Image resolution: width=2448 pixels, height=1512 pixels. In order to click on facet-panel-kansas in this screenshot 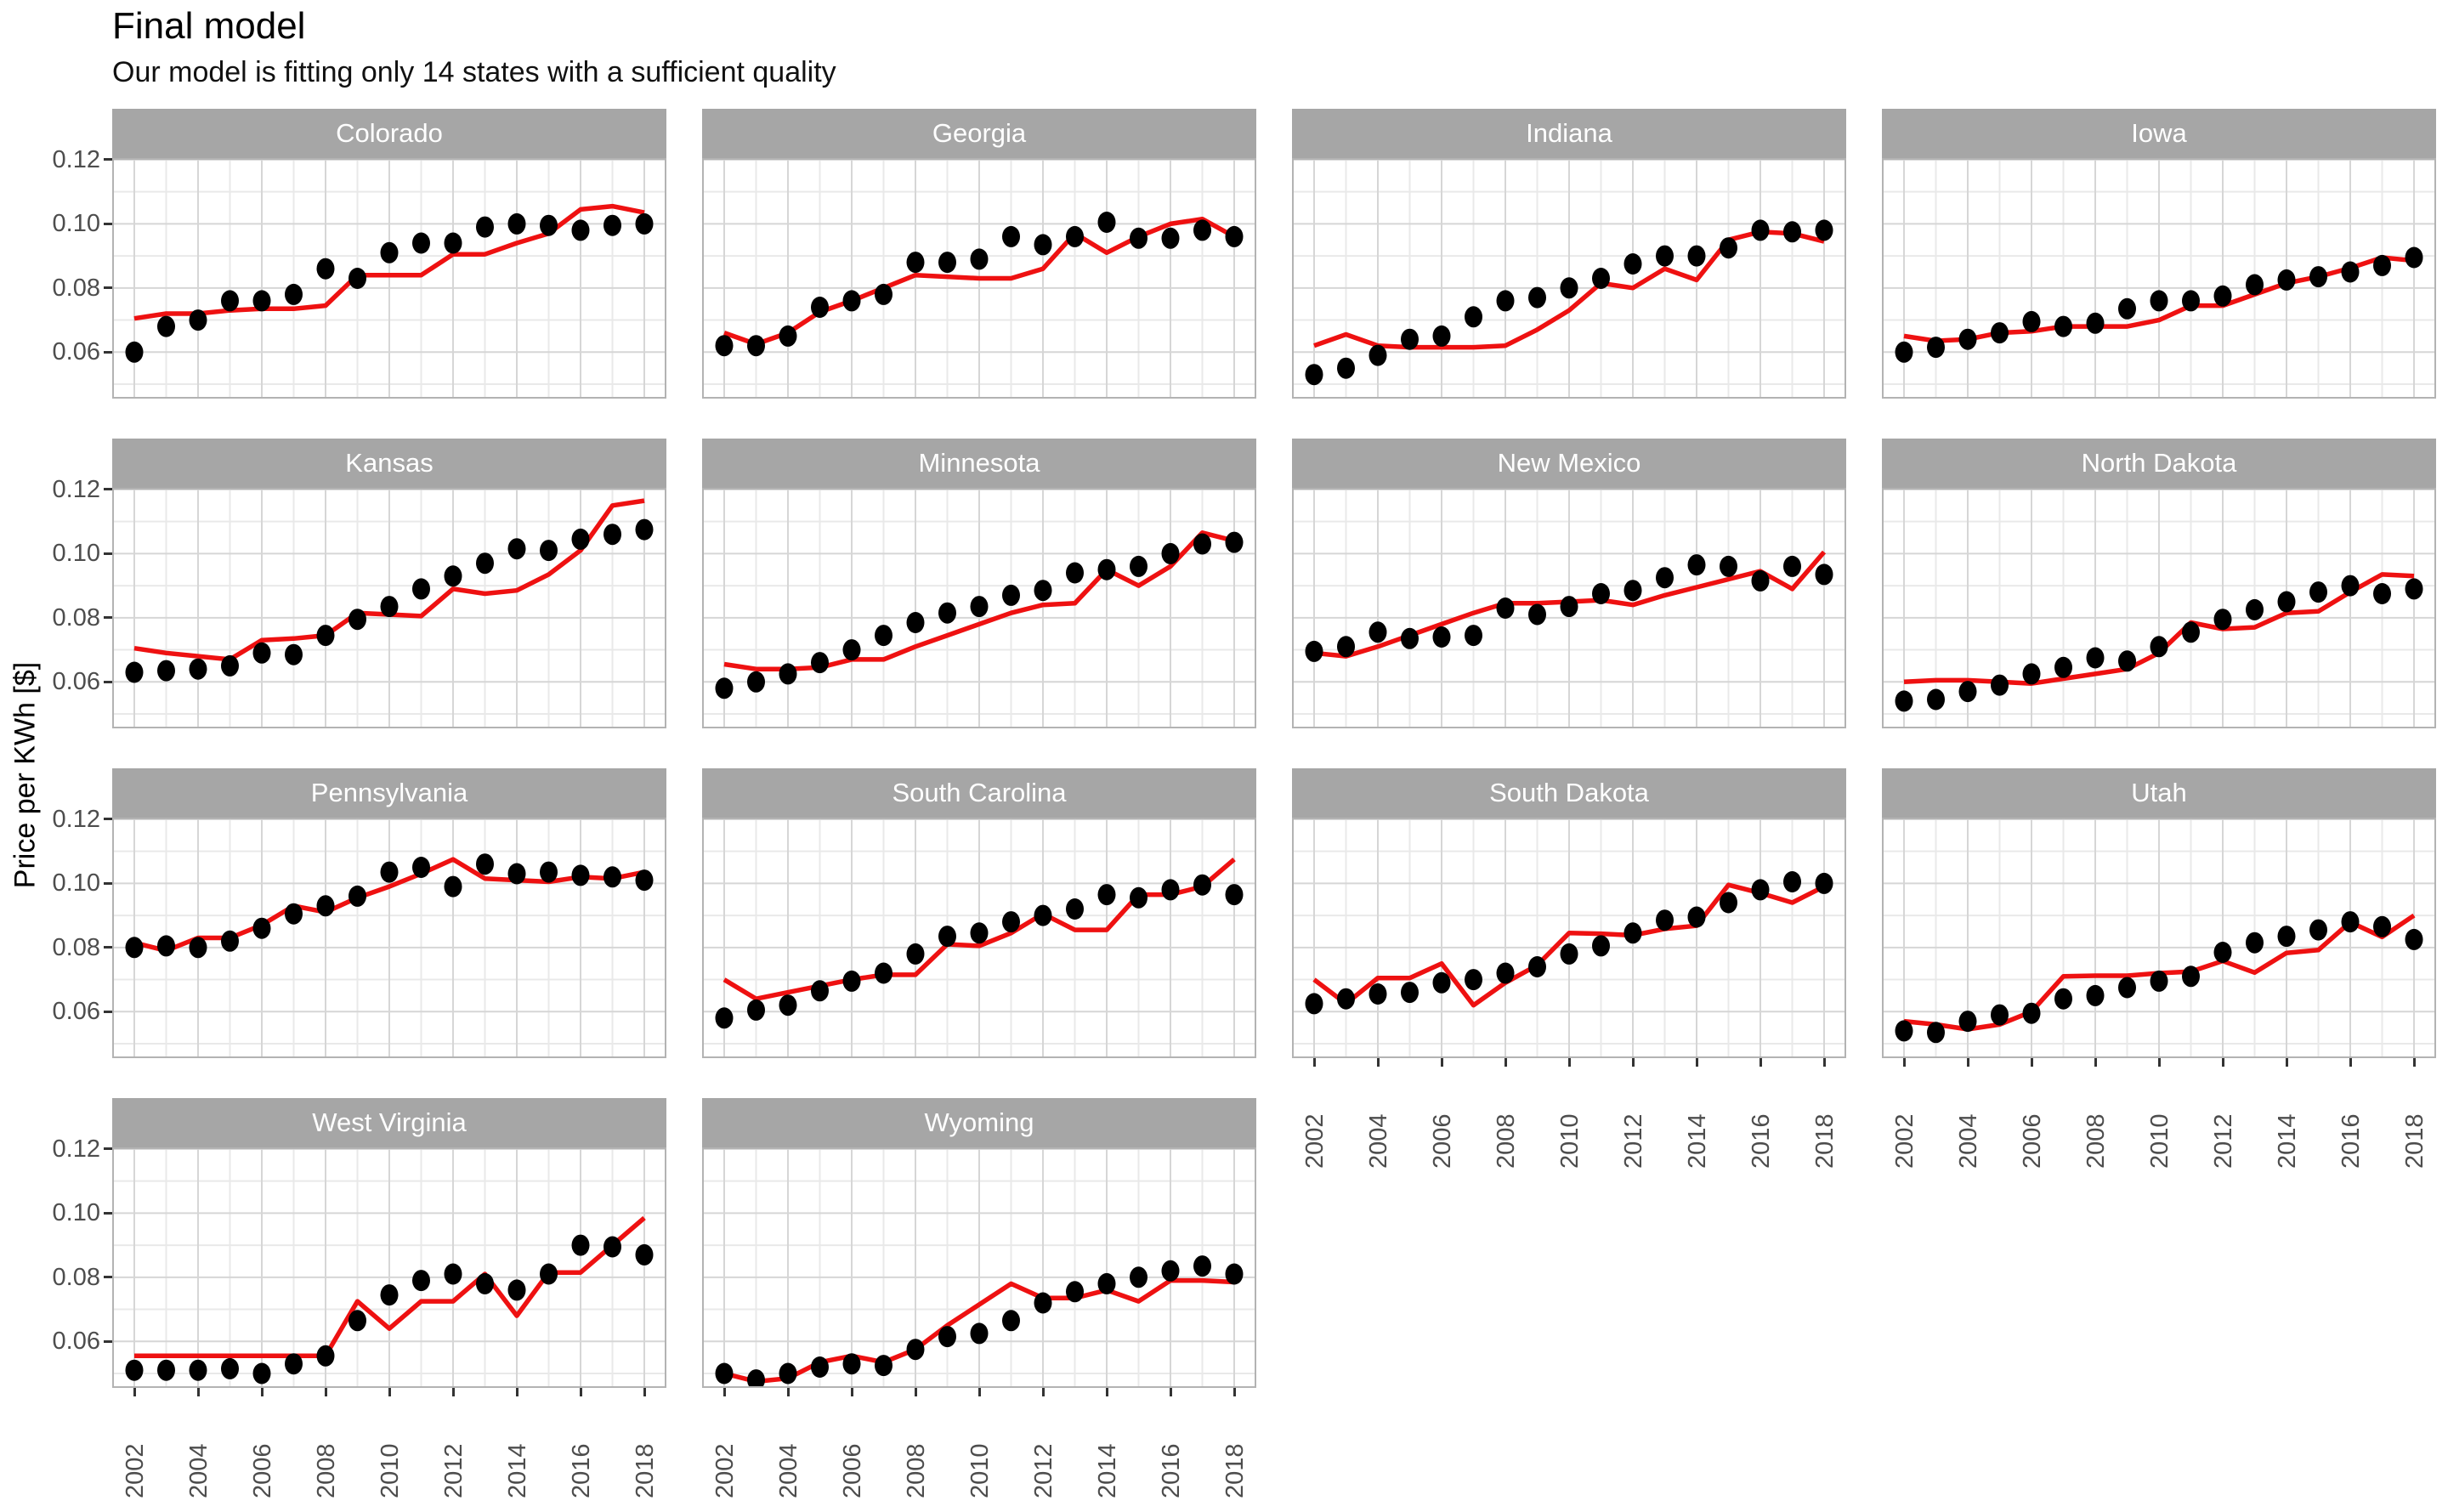, I will do `click(389, 608)`.